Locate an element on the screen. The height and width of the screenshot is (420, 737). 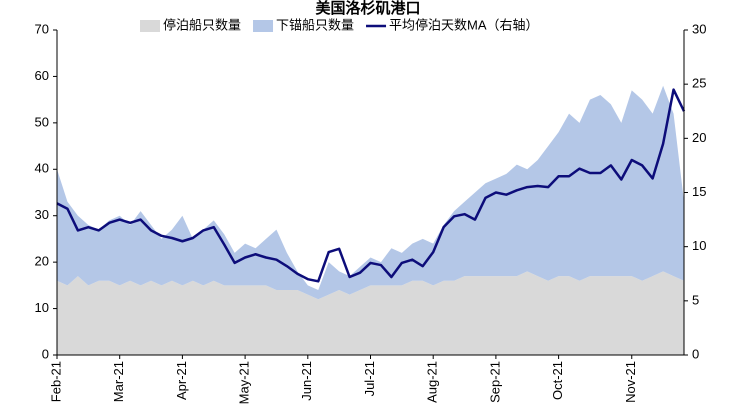
y-tick-label: 20 is located at coordinates (42, 261).